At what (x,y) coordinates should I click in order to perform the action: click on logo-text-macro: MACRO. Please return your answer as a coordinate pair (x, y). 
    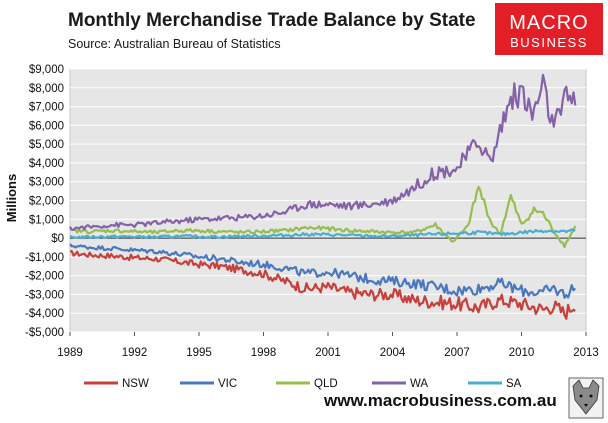
    Looking at the image, I should click on (548, 23).